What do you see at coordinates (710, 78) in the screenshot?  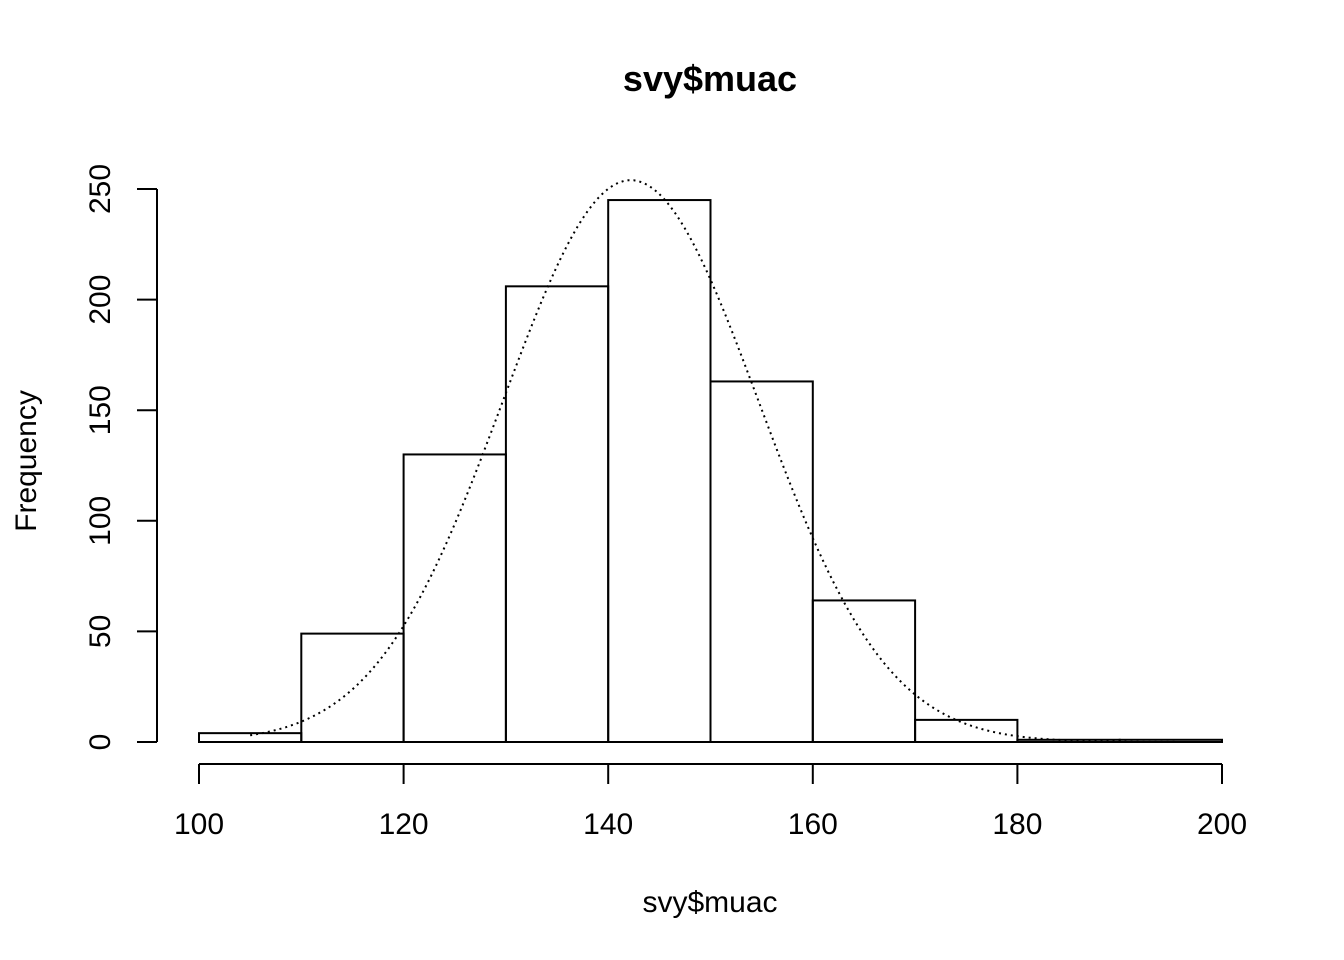 I see `chart-title: svy$muac` at bounding box center [710, 78].